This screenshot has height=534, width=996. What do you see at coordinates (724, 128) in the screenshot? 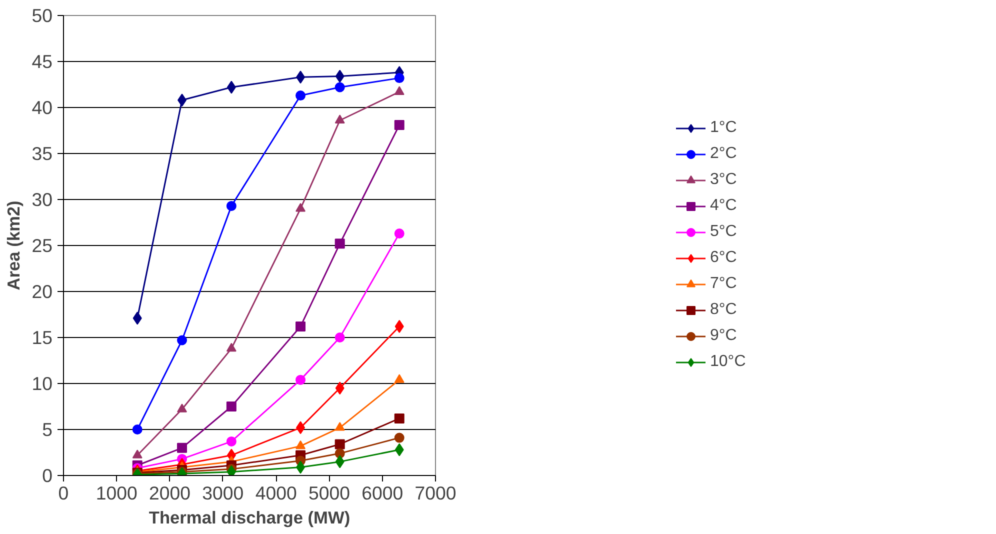
I see `legend-label: 1°C` at bounding box center [724, 128].